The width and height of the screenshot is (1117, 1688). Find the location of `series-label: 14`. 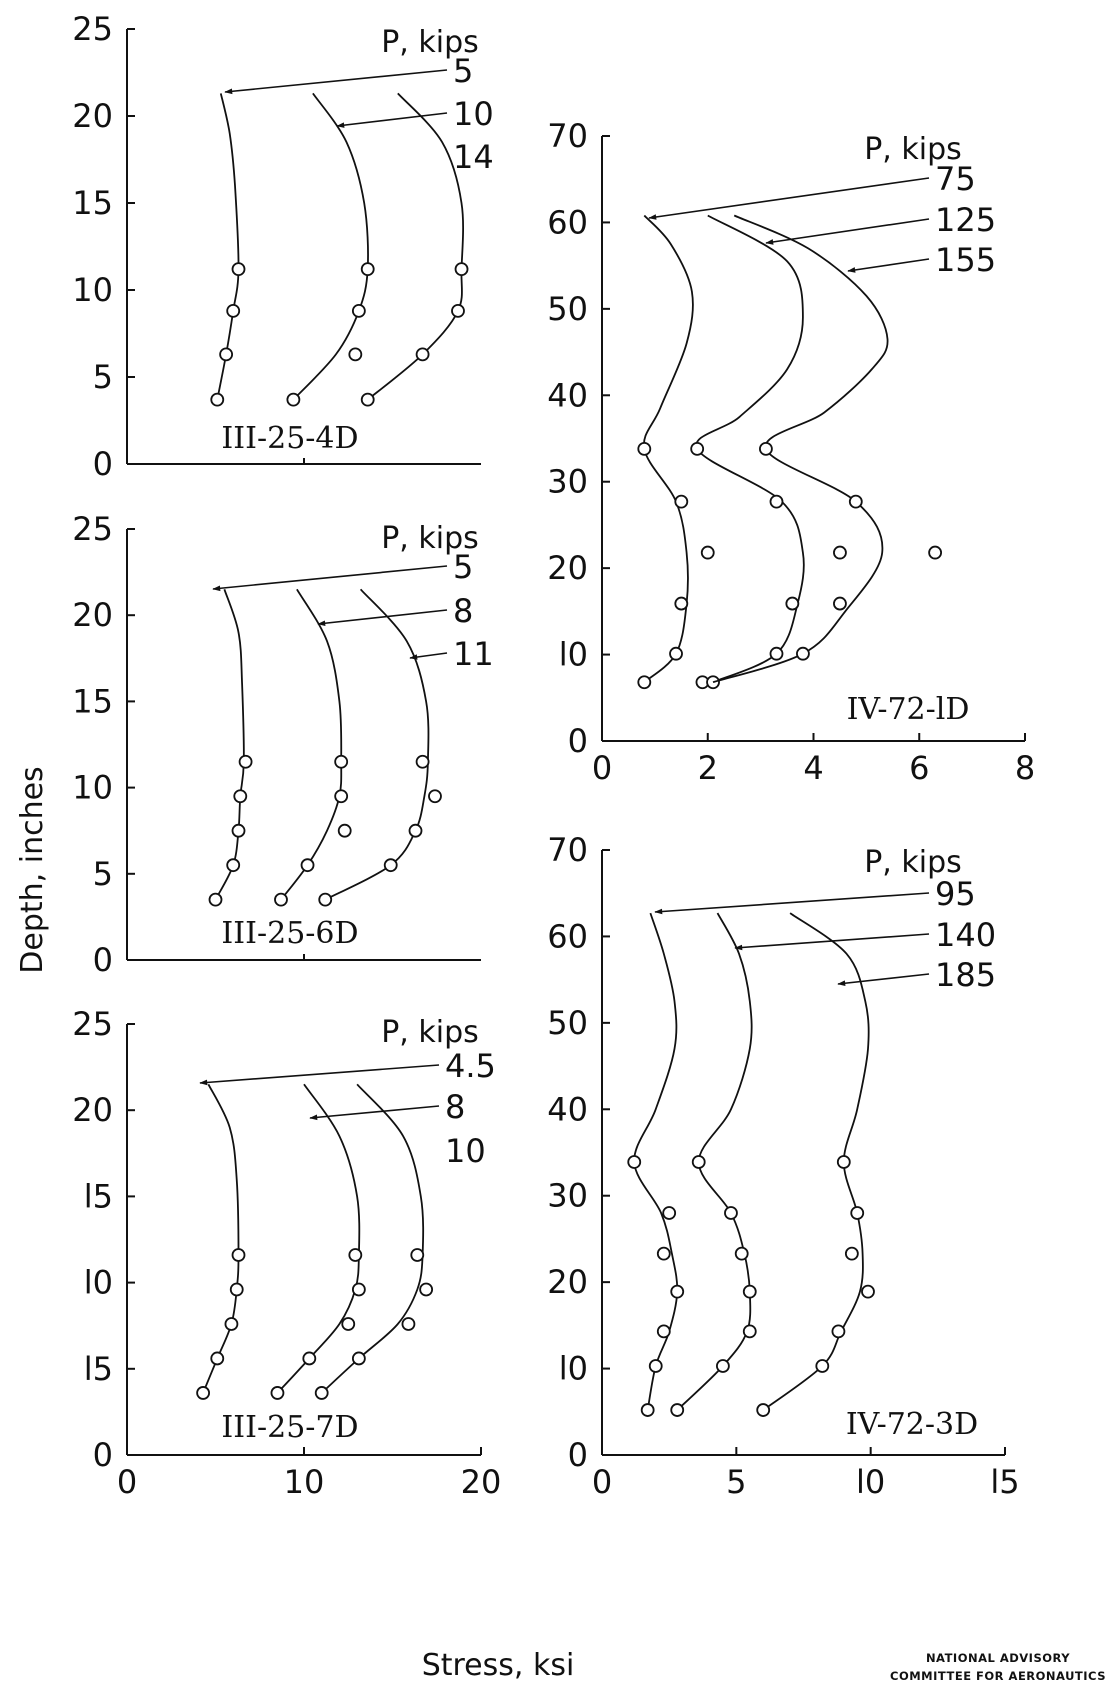

series-label: 14 is located at coordinates (473, 157).